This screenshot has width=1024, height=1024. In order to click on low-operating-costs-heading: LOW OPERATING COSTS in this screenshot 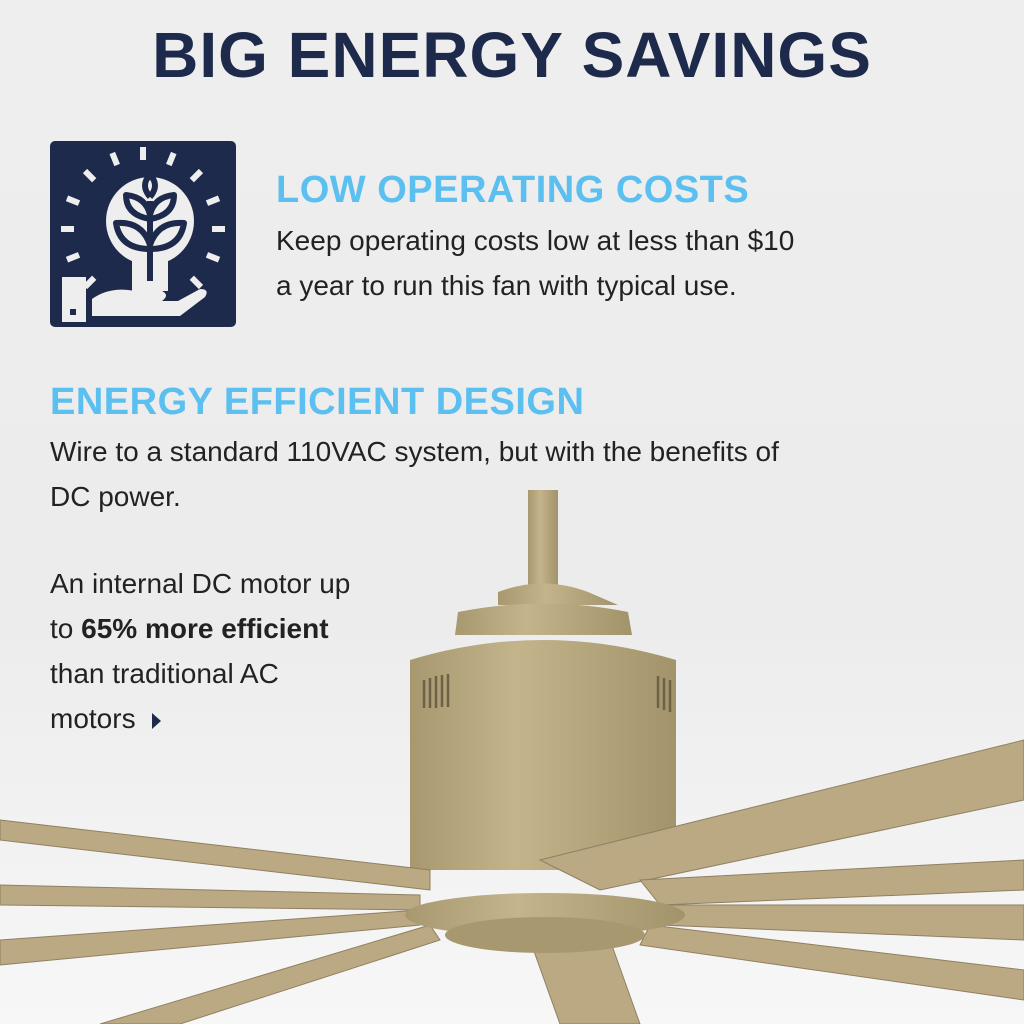, I will do `click(513, 190)`.